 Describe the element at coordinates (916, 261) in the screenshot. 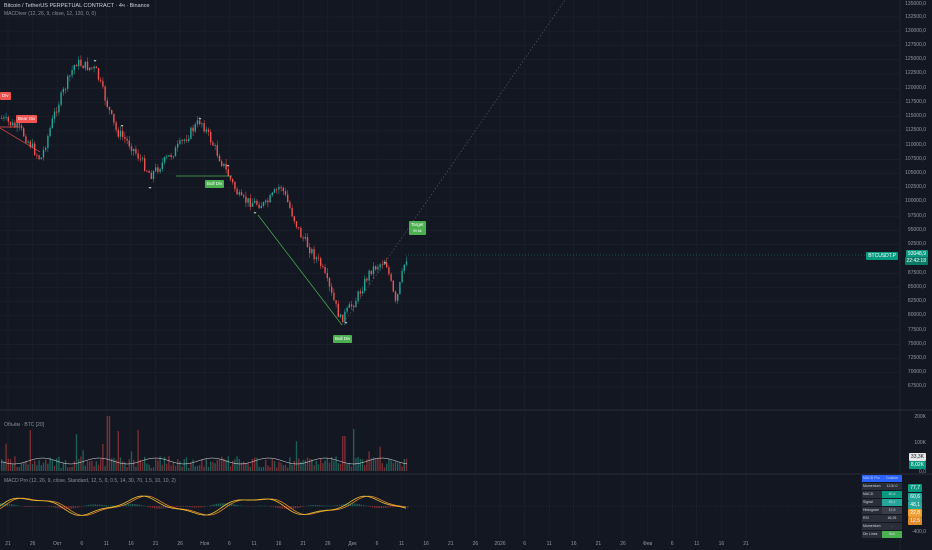

I see `countdown-tag: 22:42:18` at that location.